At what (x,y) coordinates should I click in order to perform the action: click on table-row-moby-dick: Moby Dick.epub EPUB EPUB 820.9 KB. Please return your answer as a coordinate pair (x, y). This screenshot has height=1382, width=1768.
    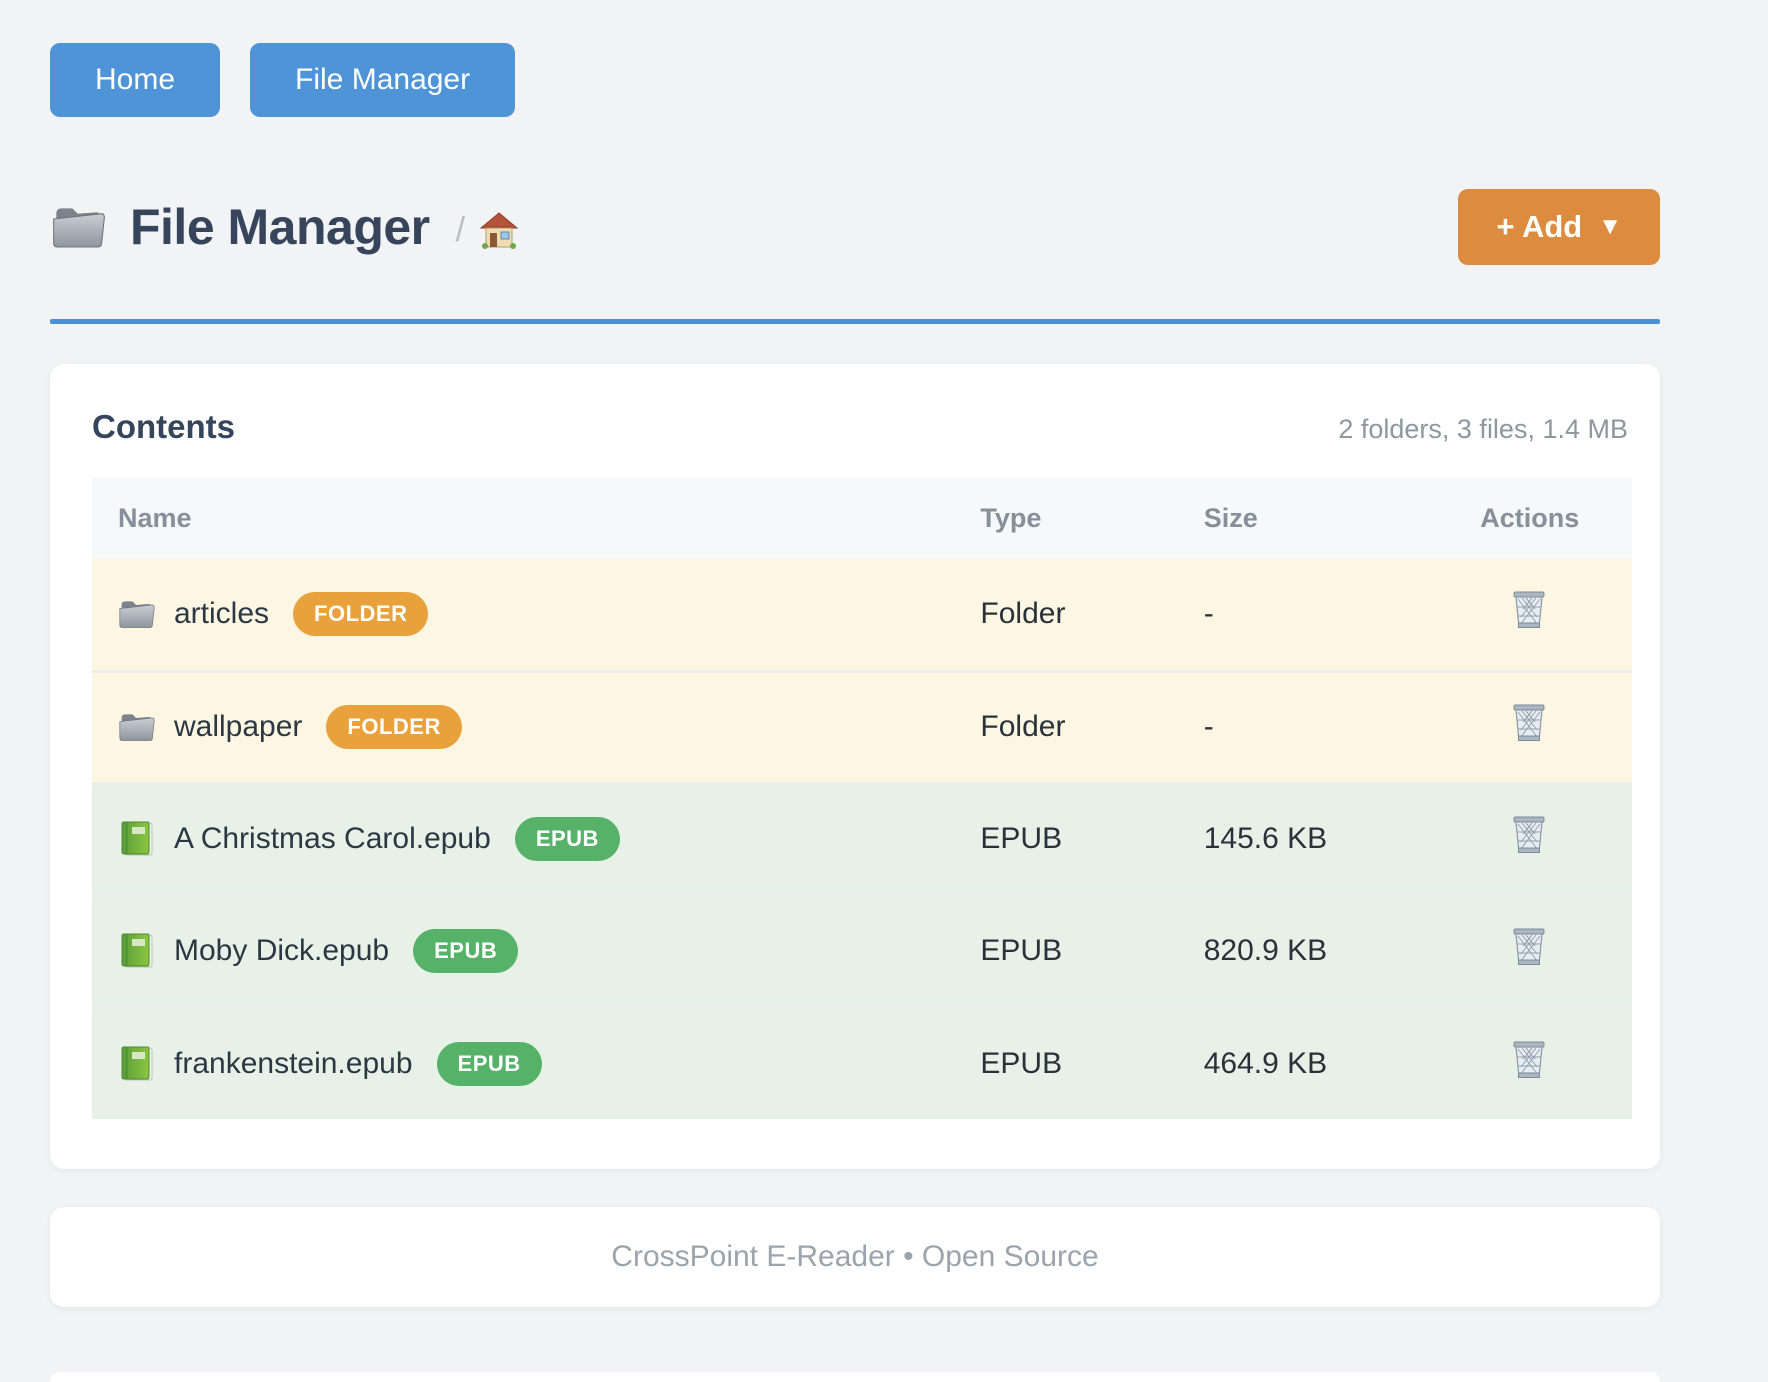
    Looking at the image, I should click on (862, 950).